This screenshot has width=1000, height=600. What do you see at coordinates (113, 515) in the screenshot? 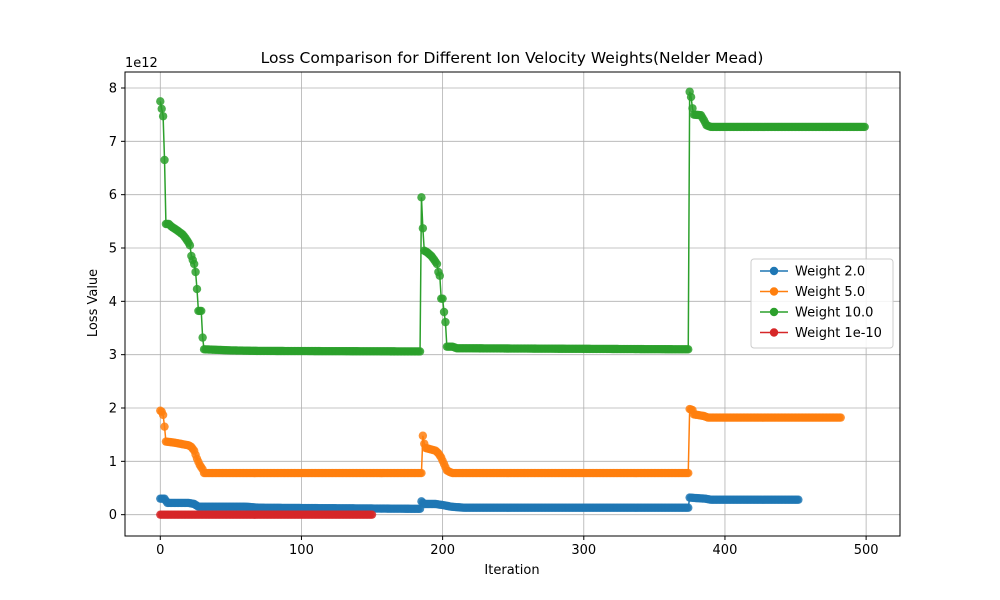
I see `y-tick-label: 0` at bounding box center [113, 515].